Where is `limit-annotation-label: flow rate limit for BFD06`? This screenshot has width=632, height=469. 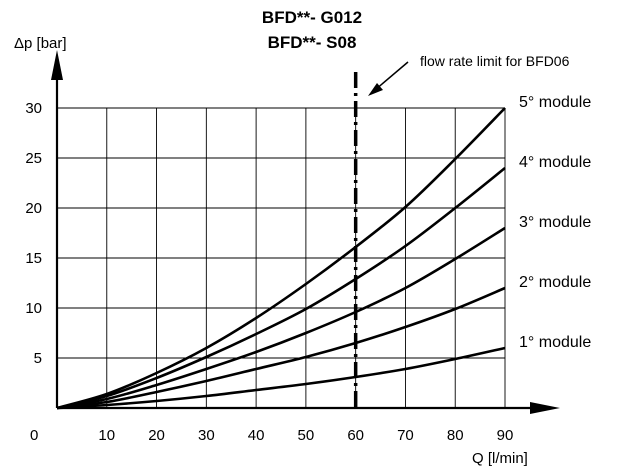 limit-annotation-label: flow rate limit for BFD06 is located at coordinates (495, 61).